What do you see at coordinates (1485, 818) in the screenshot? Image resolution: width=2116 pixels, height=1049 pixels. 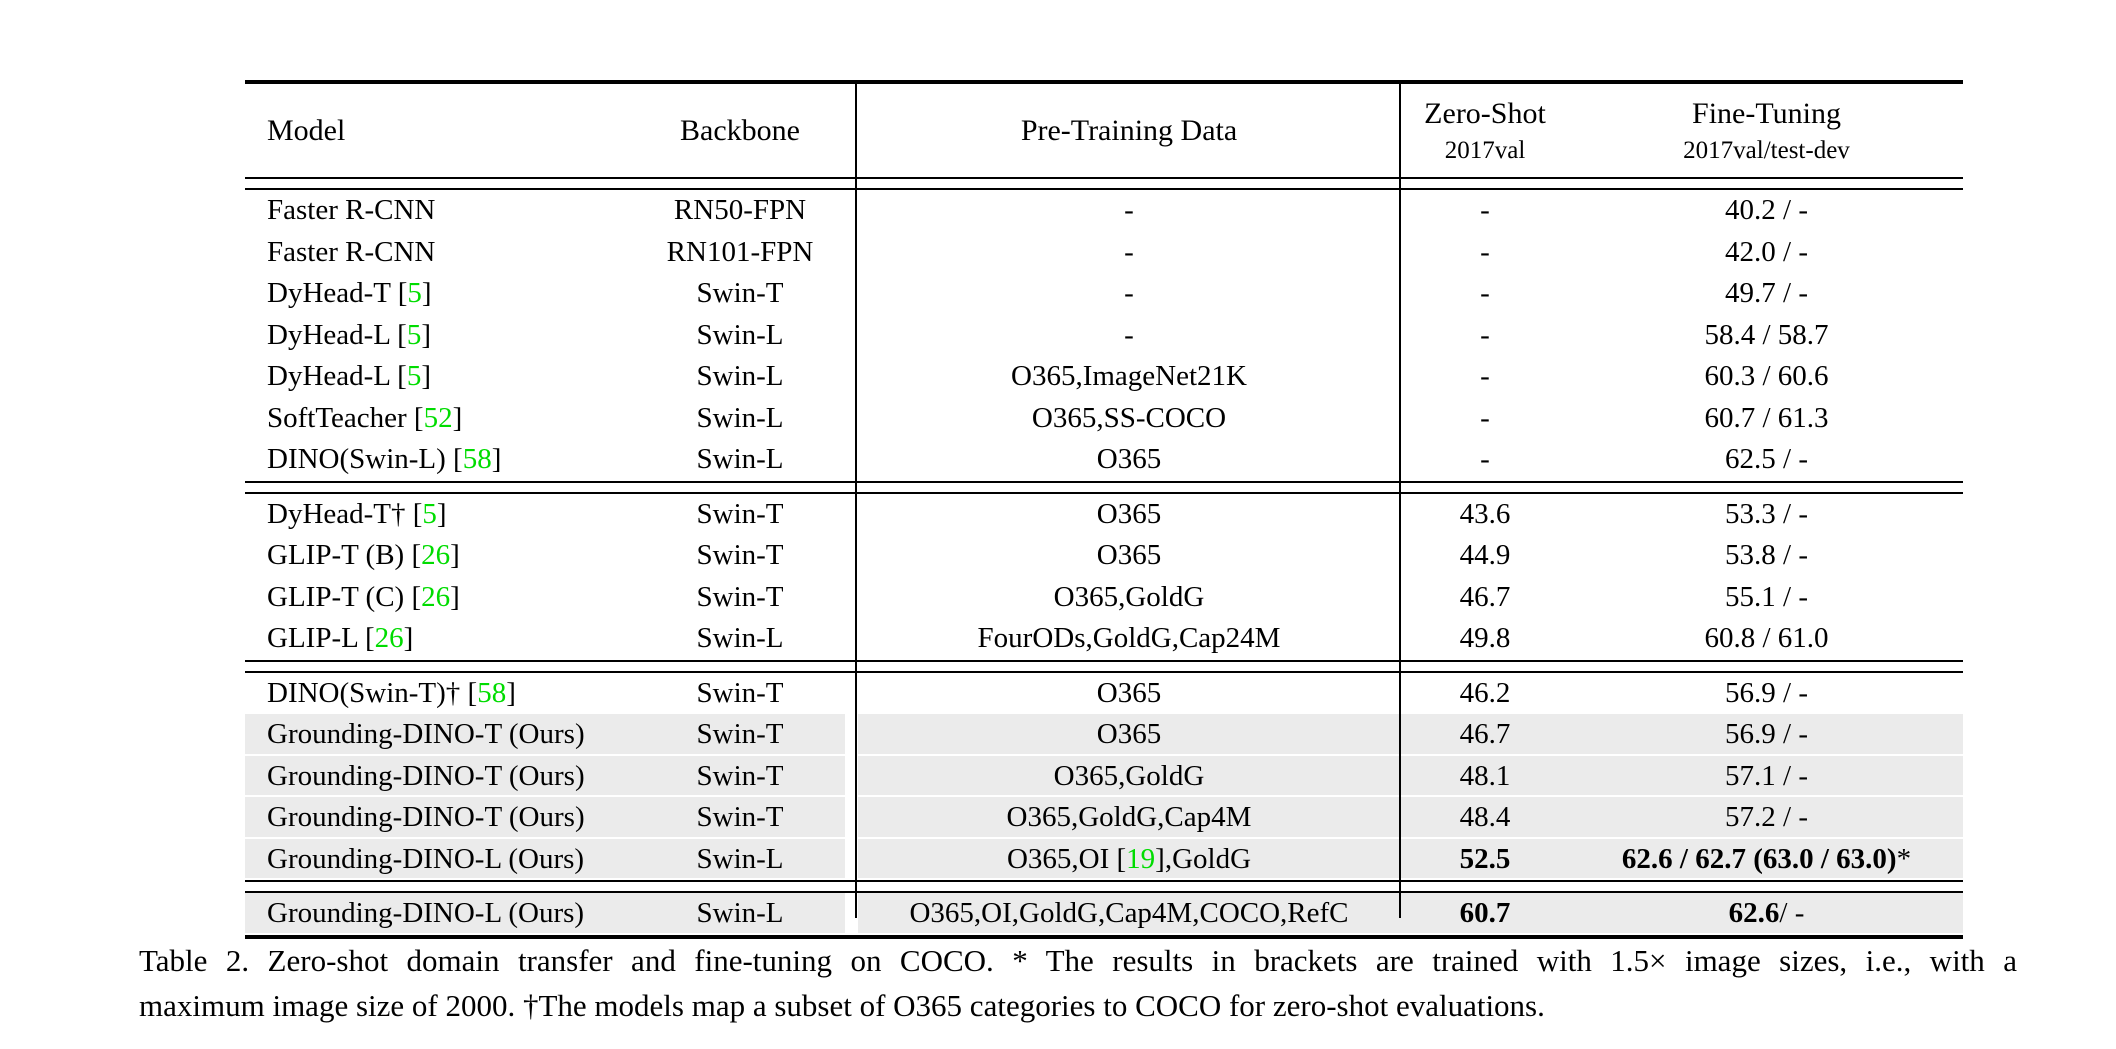 I see `cell-zeroshot: 48.4` at bounding box center [1485, 818].